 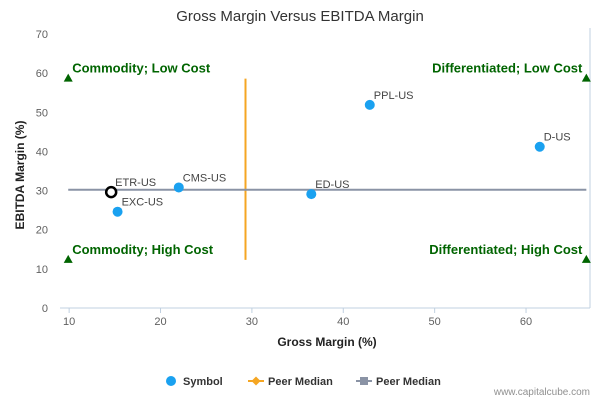 I want to click on y-tick-label: 20, so click(x=42, y=231).